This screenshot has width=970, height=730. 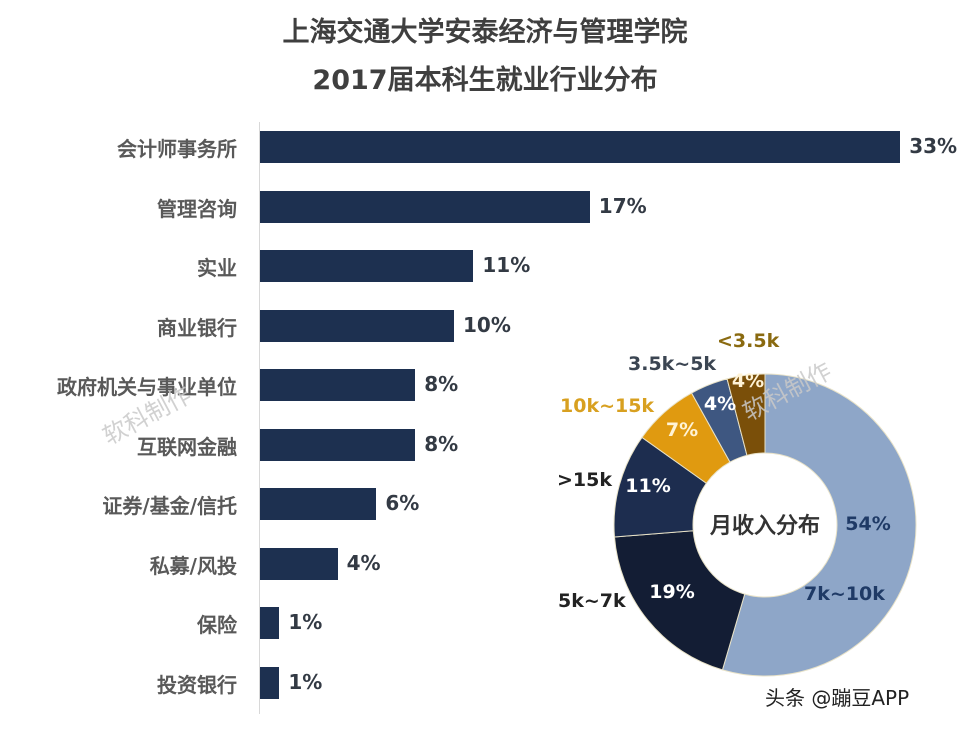 I want to click on bar-axis-line, so click(x=259, y=418).